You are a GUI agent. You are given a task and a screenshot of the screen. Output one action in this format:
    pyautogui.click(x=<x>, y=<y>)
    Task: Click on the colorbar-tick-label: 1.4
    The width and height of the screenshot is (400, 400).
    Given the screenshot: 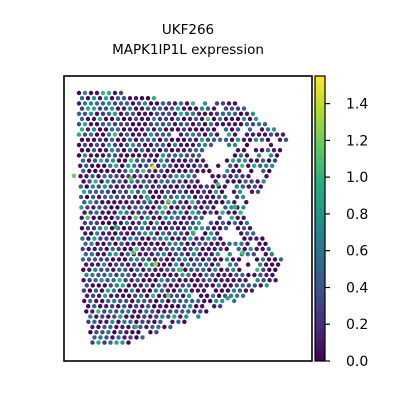 What is the action you would take?
    pyautogui.click(x=357, y=105)
    